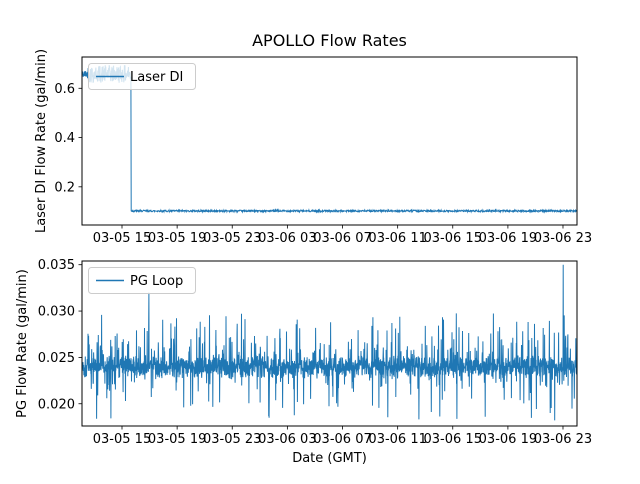  Describe the element at coordinates (329, 458) in the screenshot. I see `x-axis-label: Date (GMT)` at that location.